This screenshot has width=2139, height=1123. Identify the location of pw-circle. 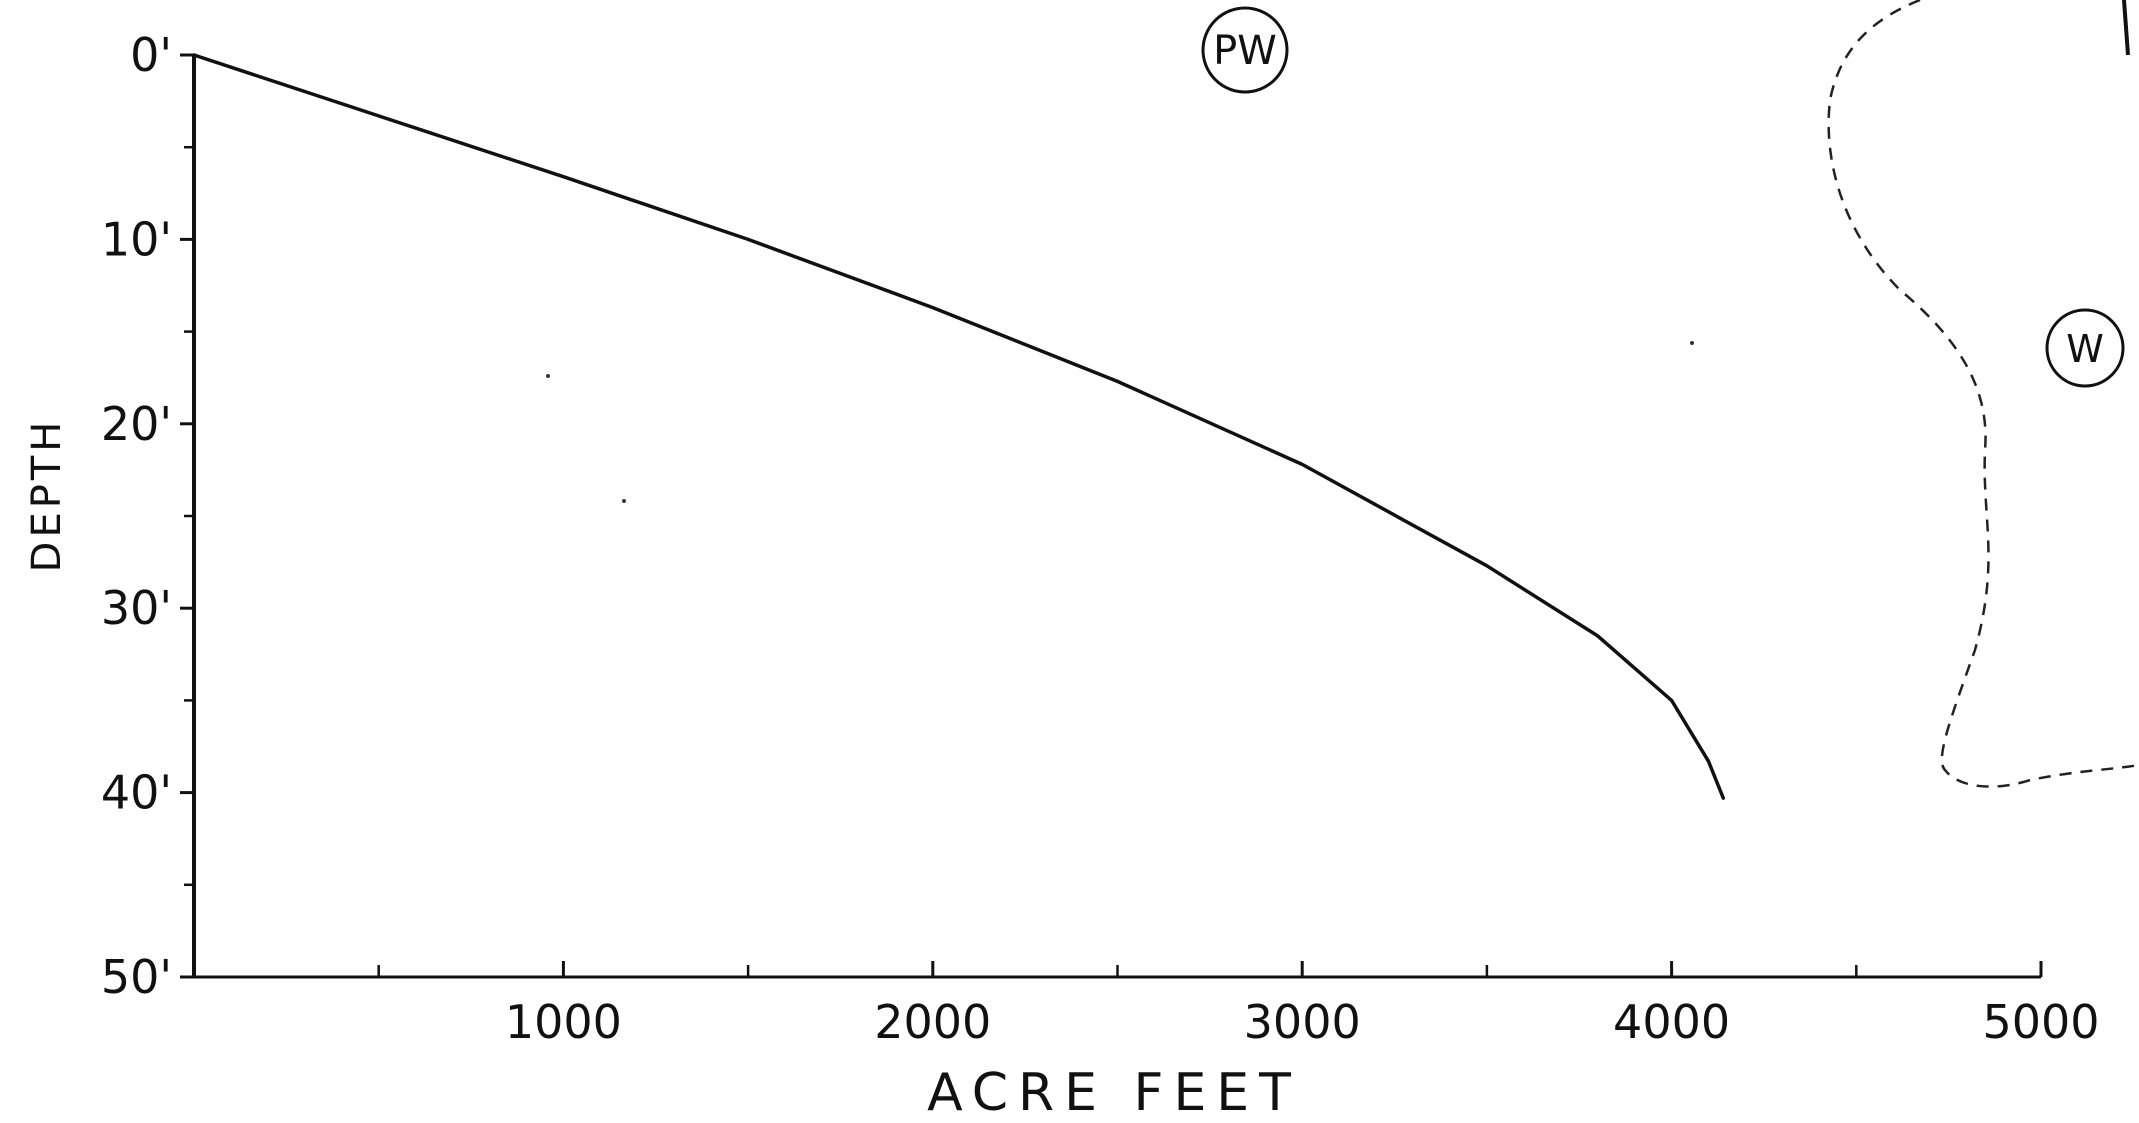
(1245, 50).